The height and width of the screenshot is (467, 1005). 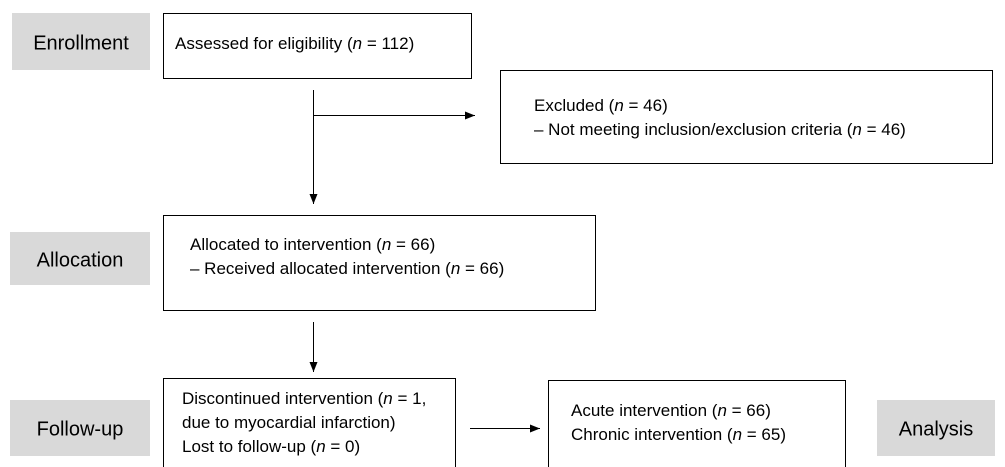 What do you see at coordinates (264, 43) in the screenshot?
I see `text-part: Assessed for eligibility (` at bounding box center [264, 43].